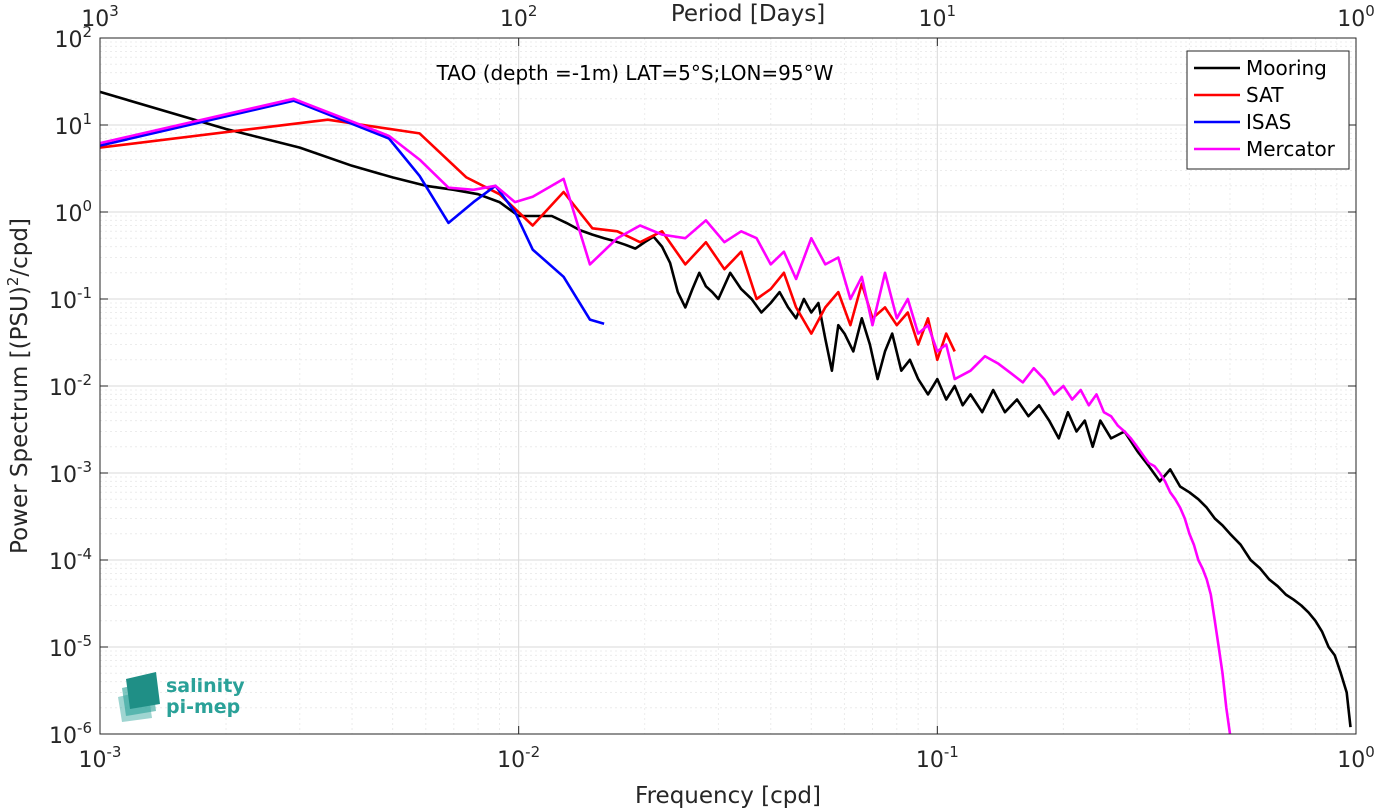  What do you see at coordinates (70, 299) in the screenshot?
I see `y-tick-label: 10⁻¹` at bounding box center [70, 299].